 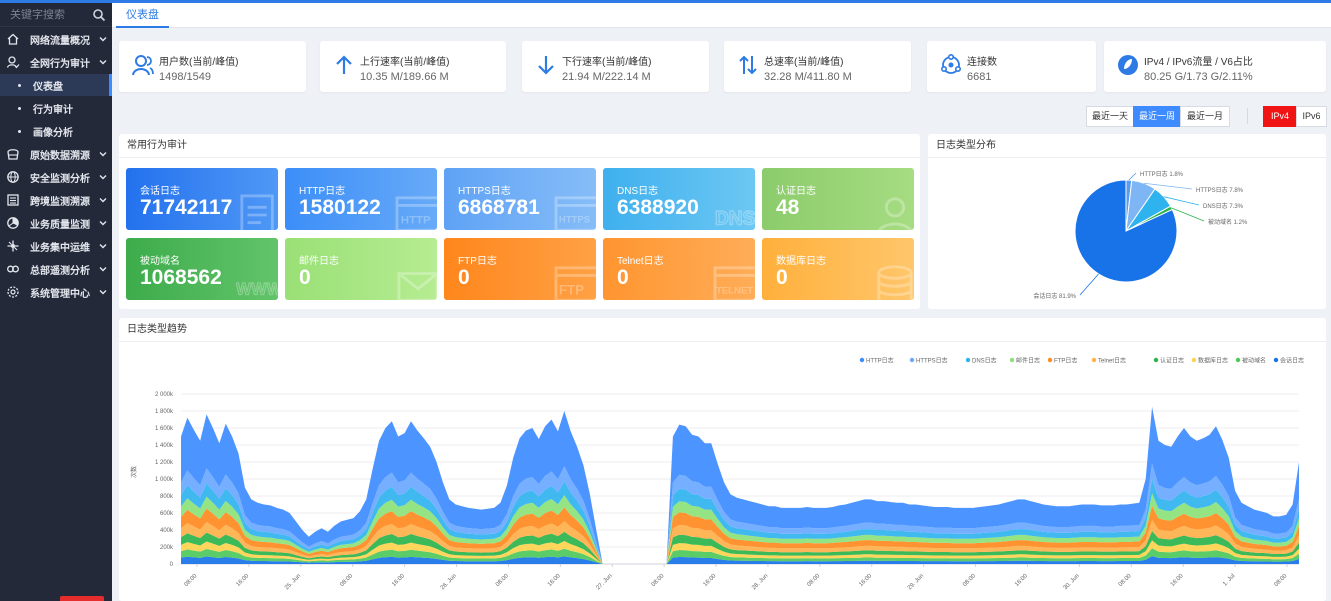 I want to click on sidebar-item-11: 系统管理中心, so click(x=56, y=292).